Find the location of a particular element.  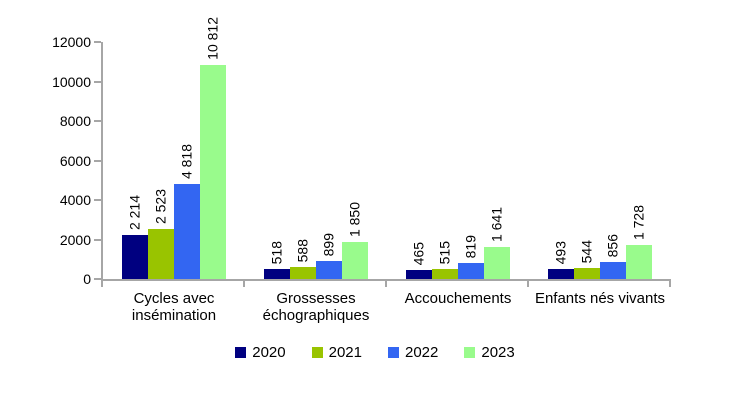

legend-item-2022: 2022 is located at coordinates (413, 352).